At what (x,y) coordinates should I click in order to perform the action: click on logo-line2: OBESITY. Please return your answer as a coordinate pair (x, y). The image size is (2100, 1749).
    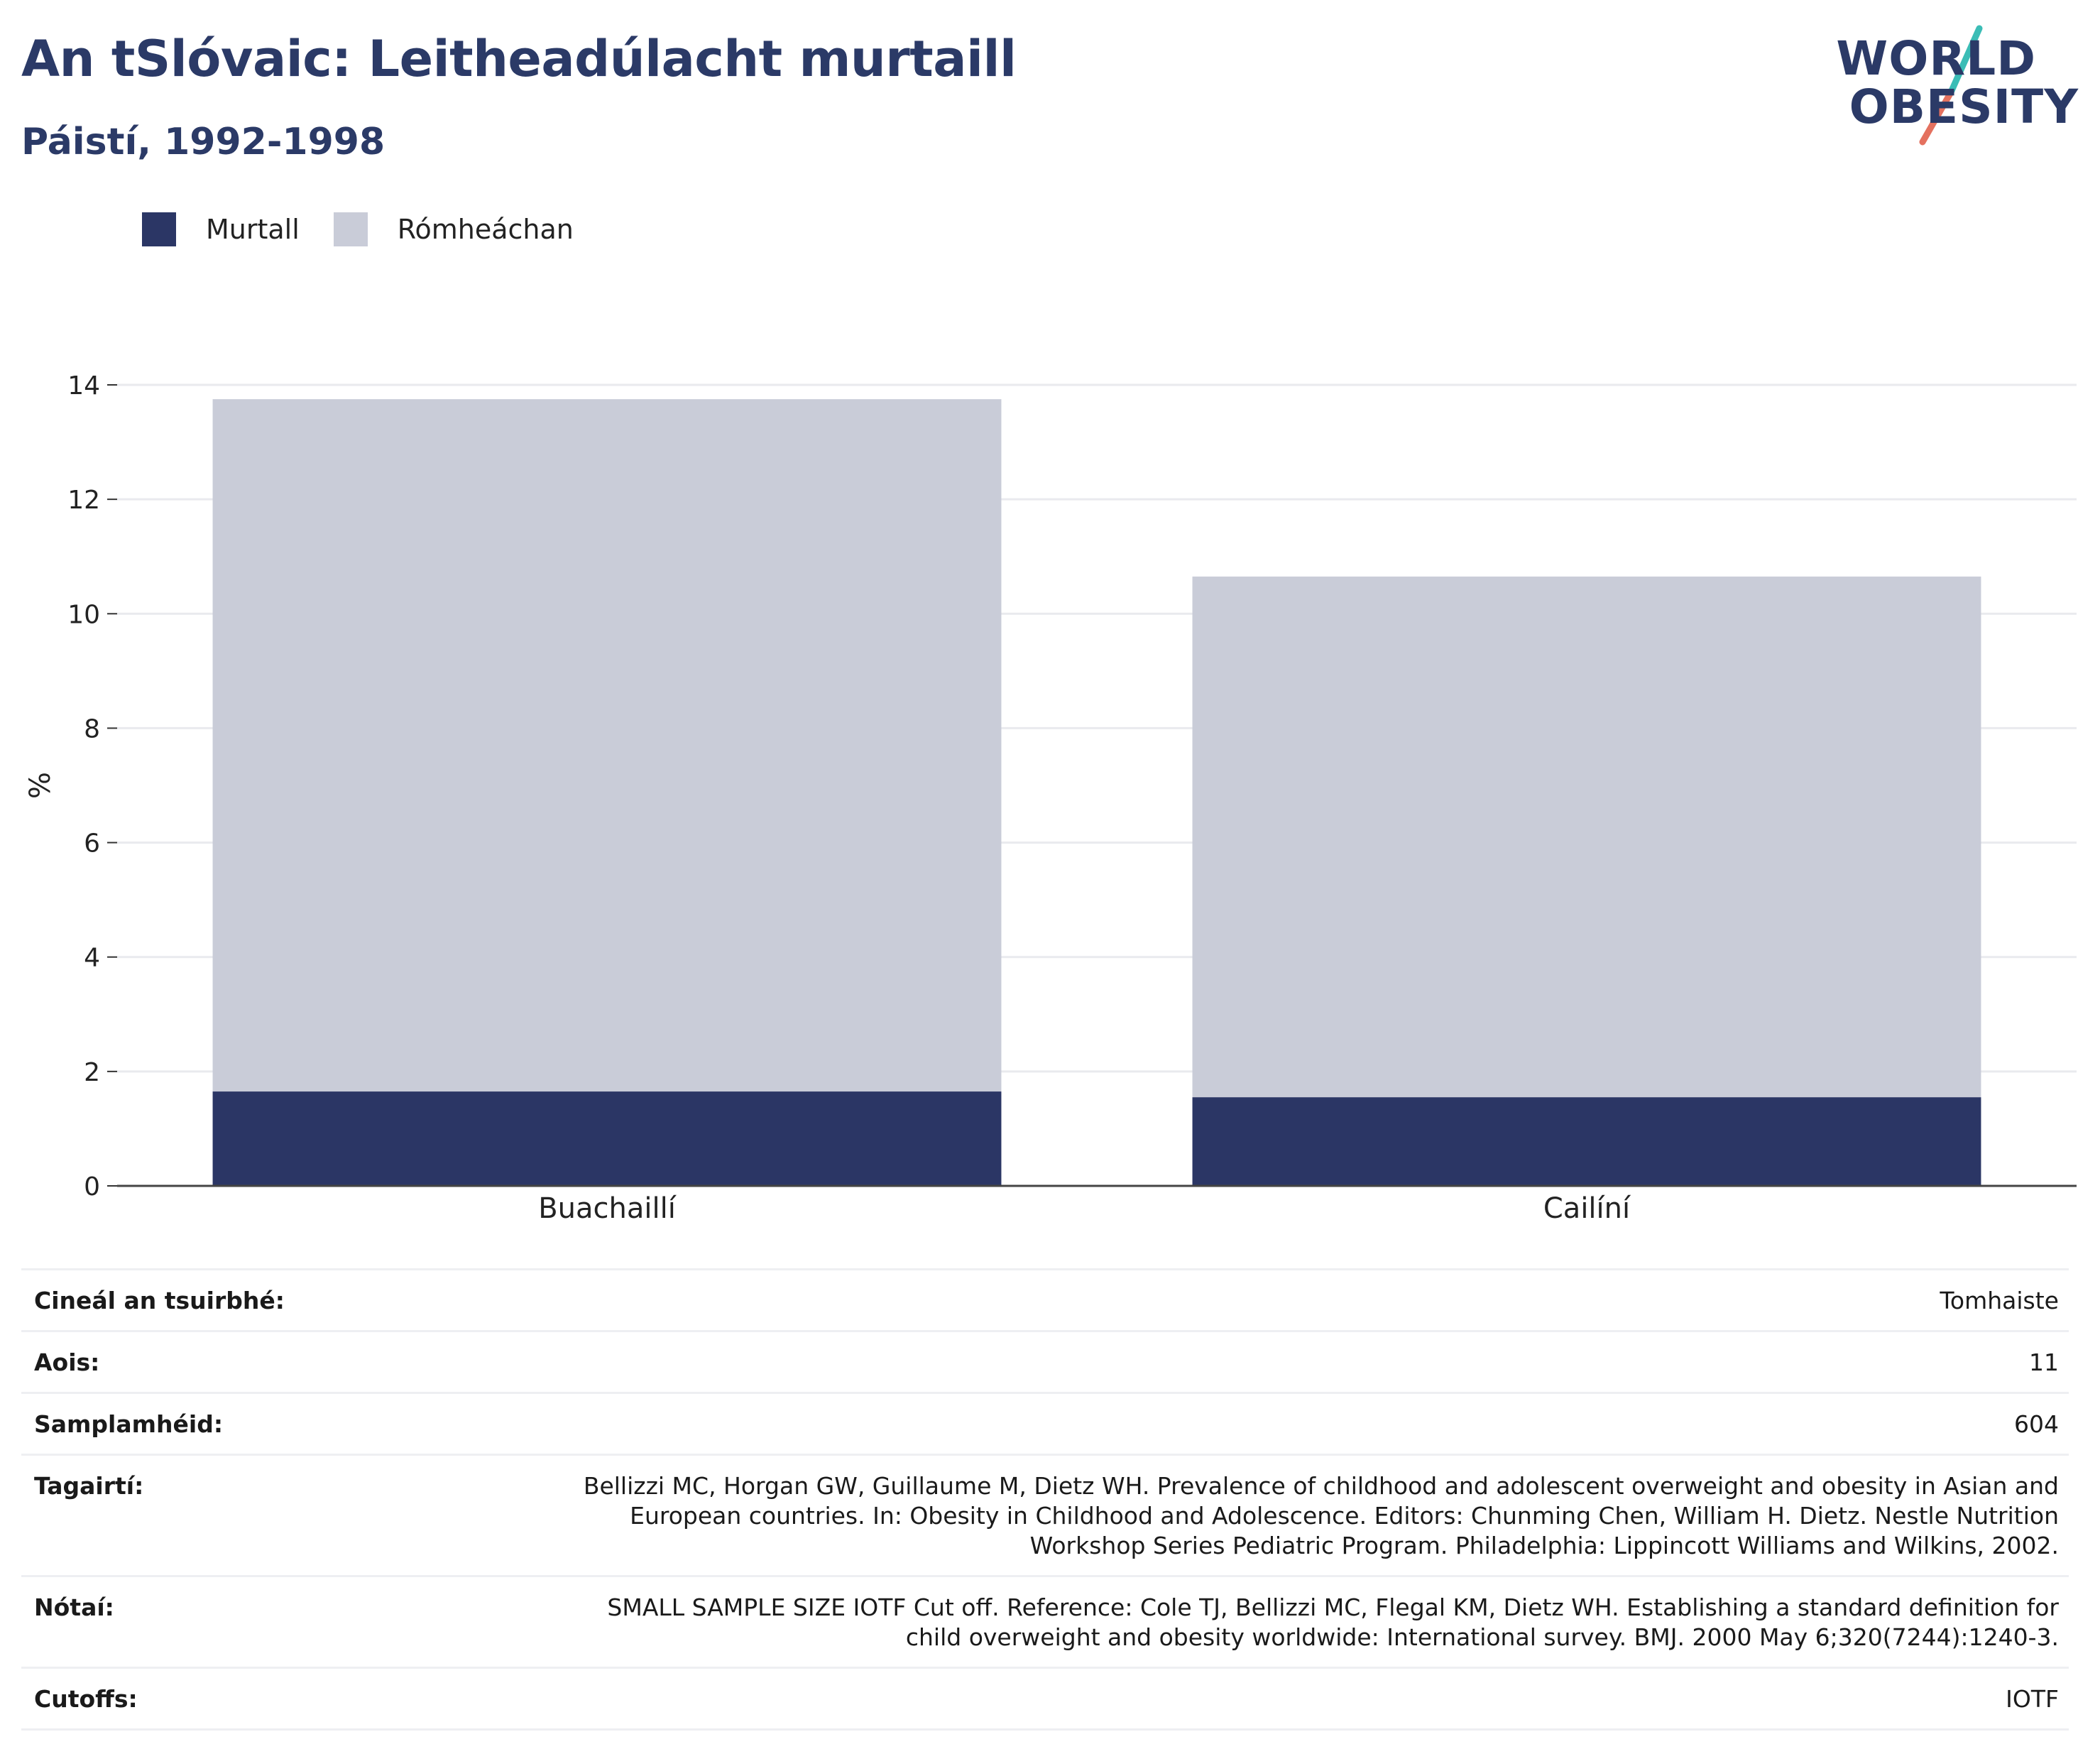
    Looking at the image, I should click on (1964, 107).